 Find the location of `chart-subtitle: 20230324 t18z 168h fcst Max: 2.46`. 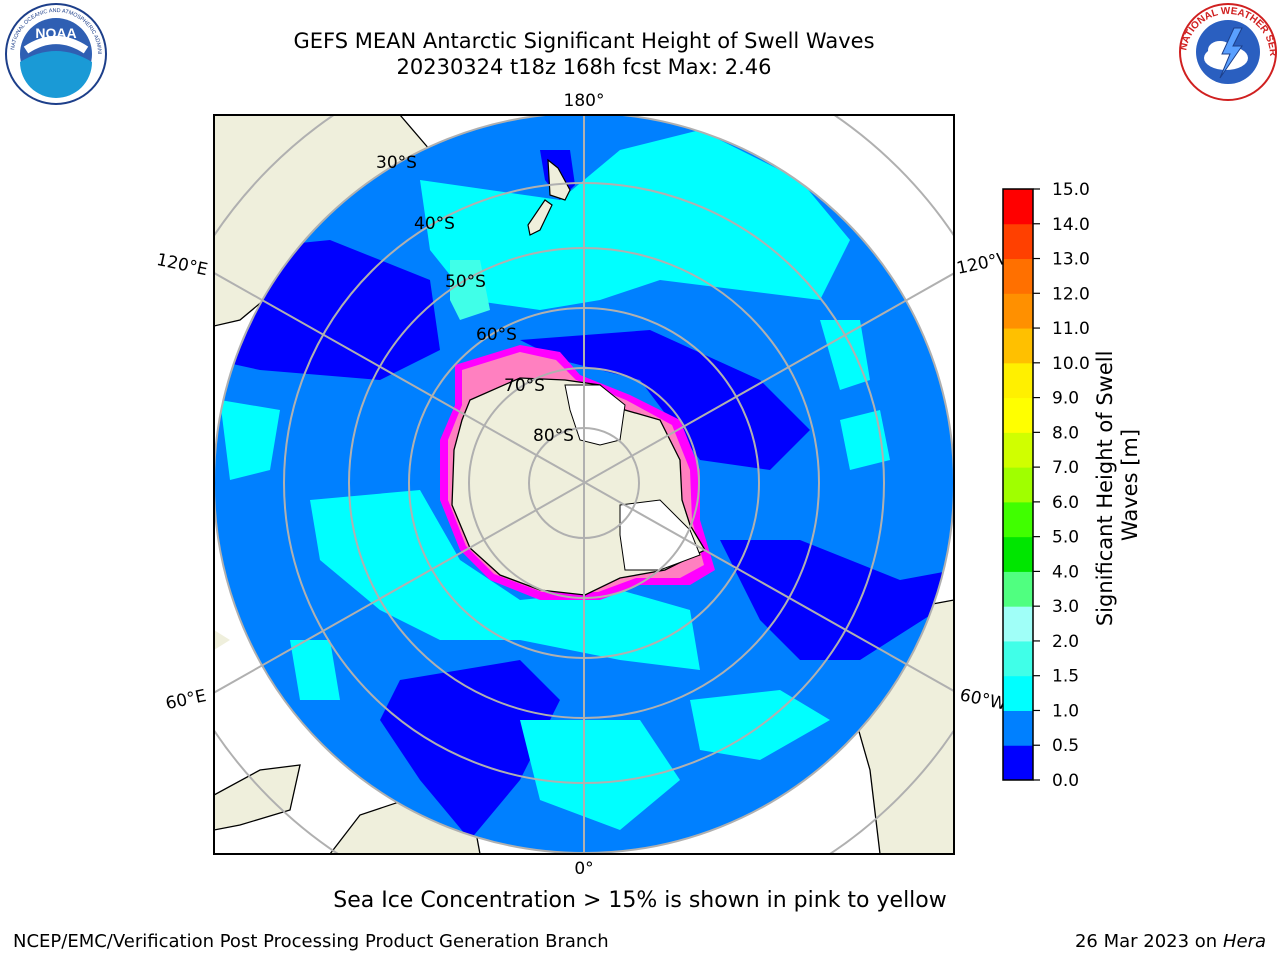

chart-subtitle: 20230324 t18z 168h fcst Max: 2.46 is located at coordinates (584, 67).